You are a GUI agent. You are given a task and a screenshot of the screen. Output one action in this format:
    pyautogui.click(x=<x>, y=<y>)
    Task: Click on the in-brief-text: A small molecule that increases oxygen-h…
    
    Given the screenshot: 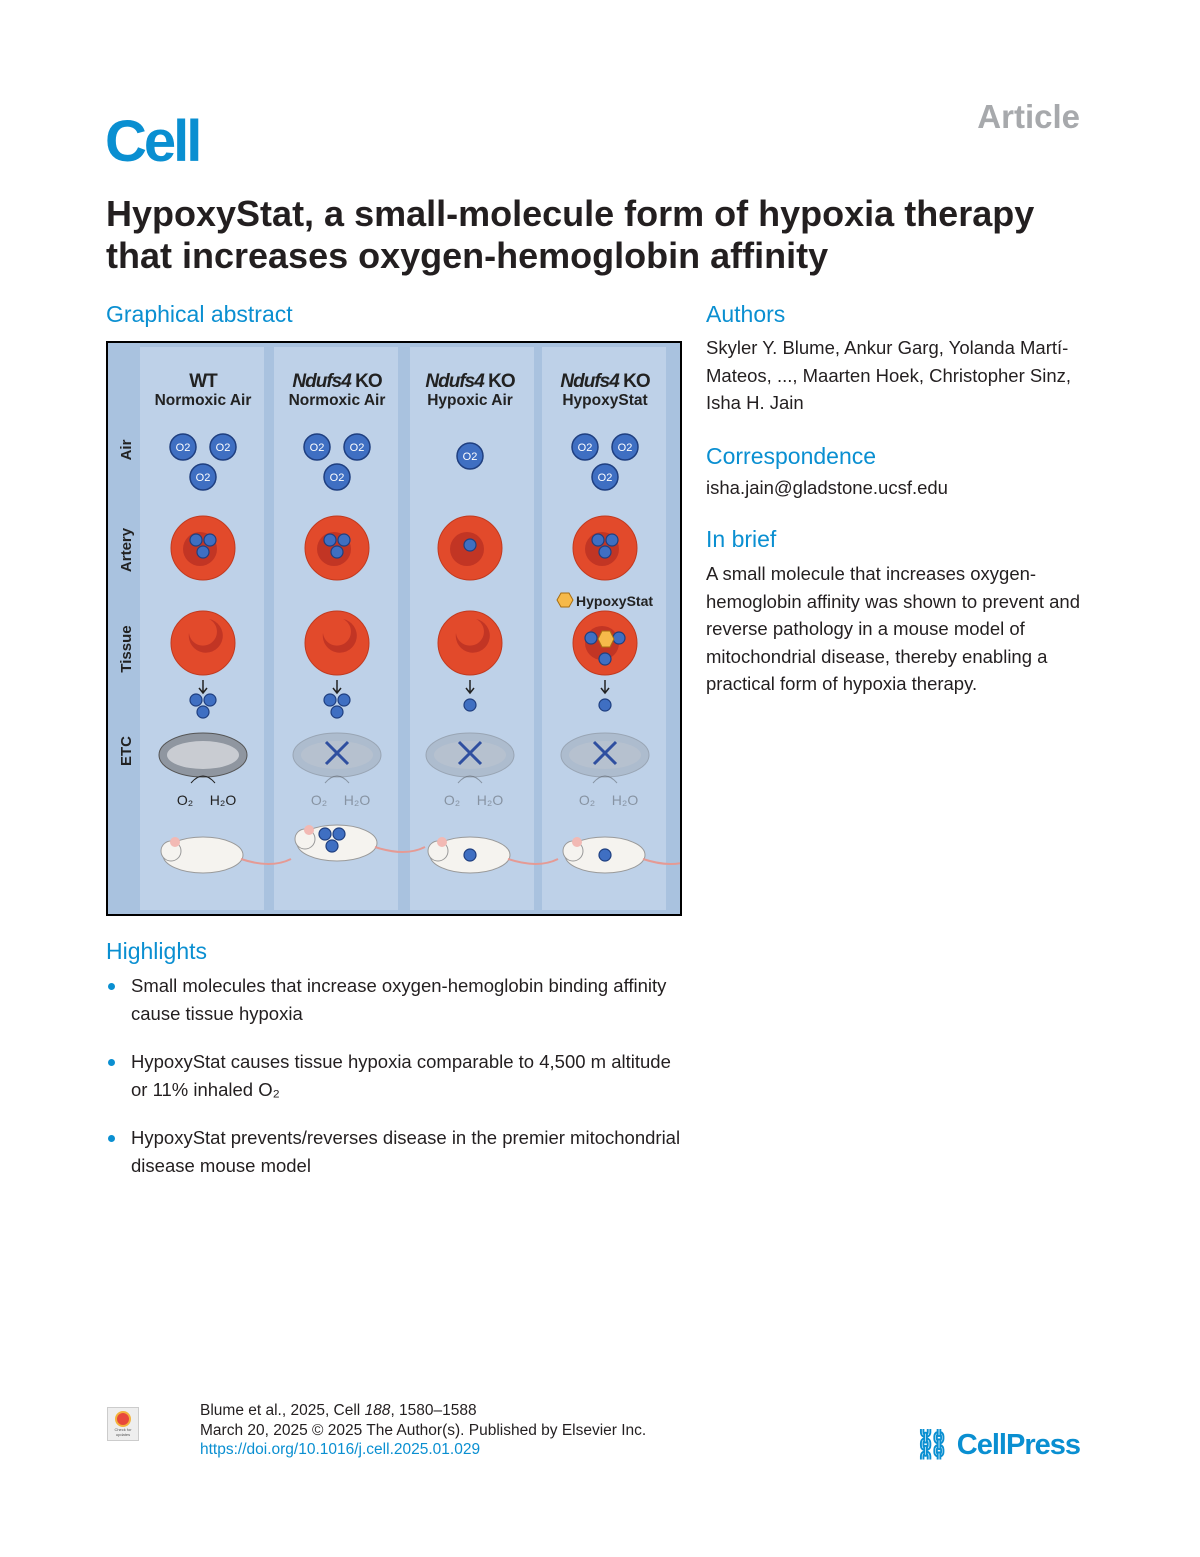 What is the action you would take?
    pyautogui.click(x=893, y=628)
    